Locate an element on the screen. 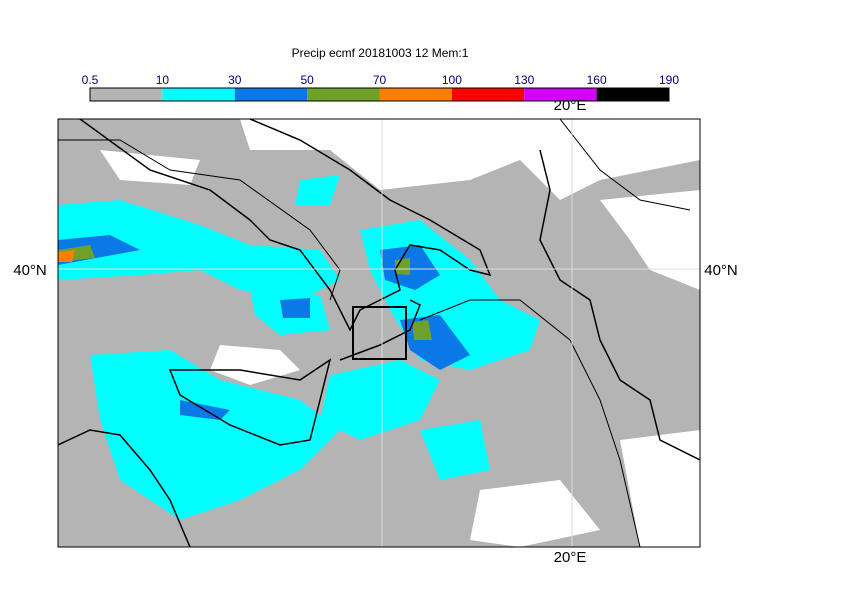  legend-frame is located at coordinates (379, 94).